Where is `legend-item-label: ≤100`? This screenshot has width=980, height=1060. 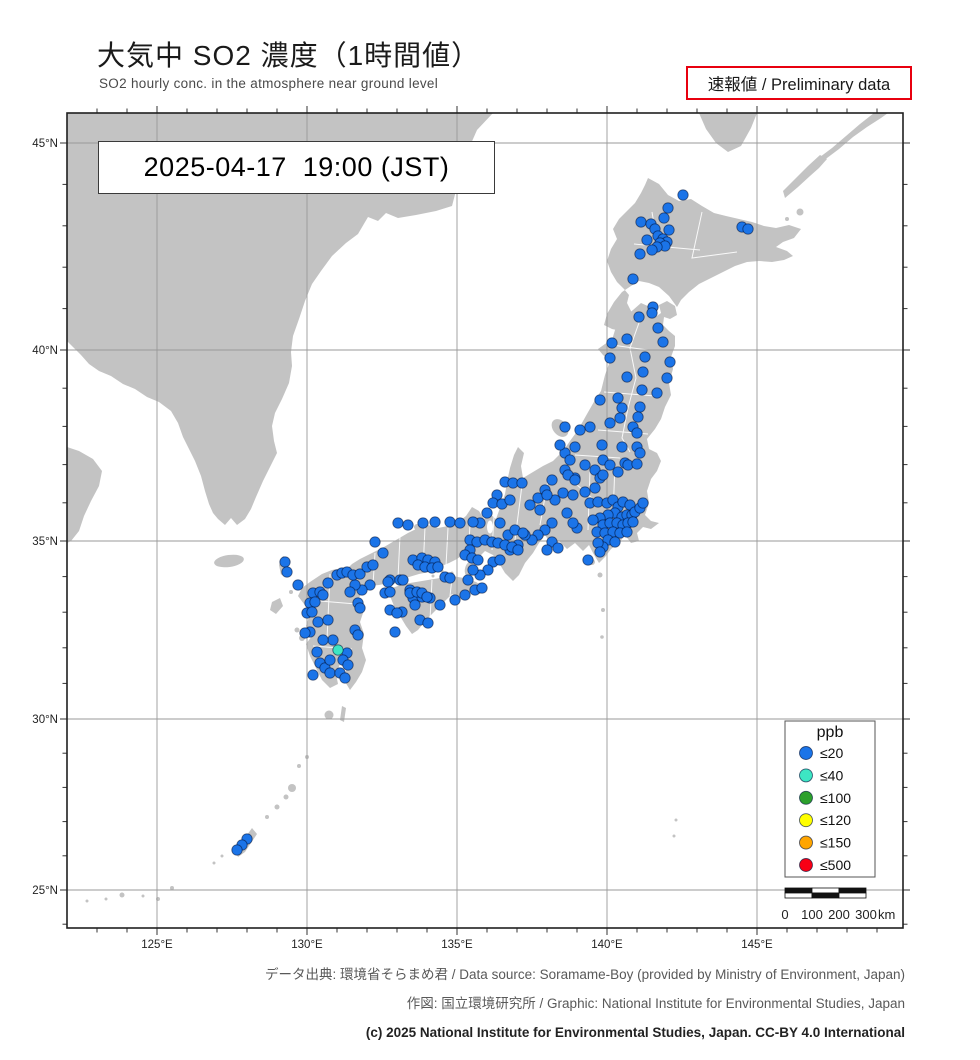
legend-item-label: ≤100 is located at coordinates (835, 798).